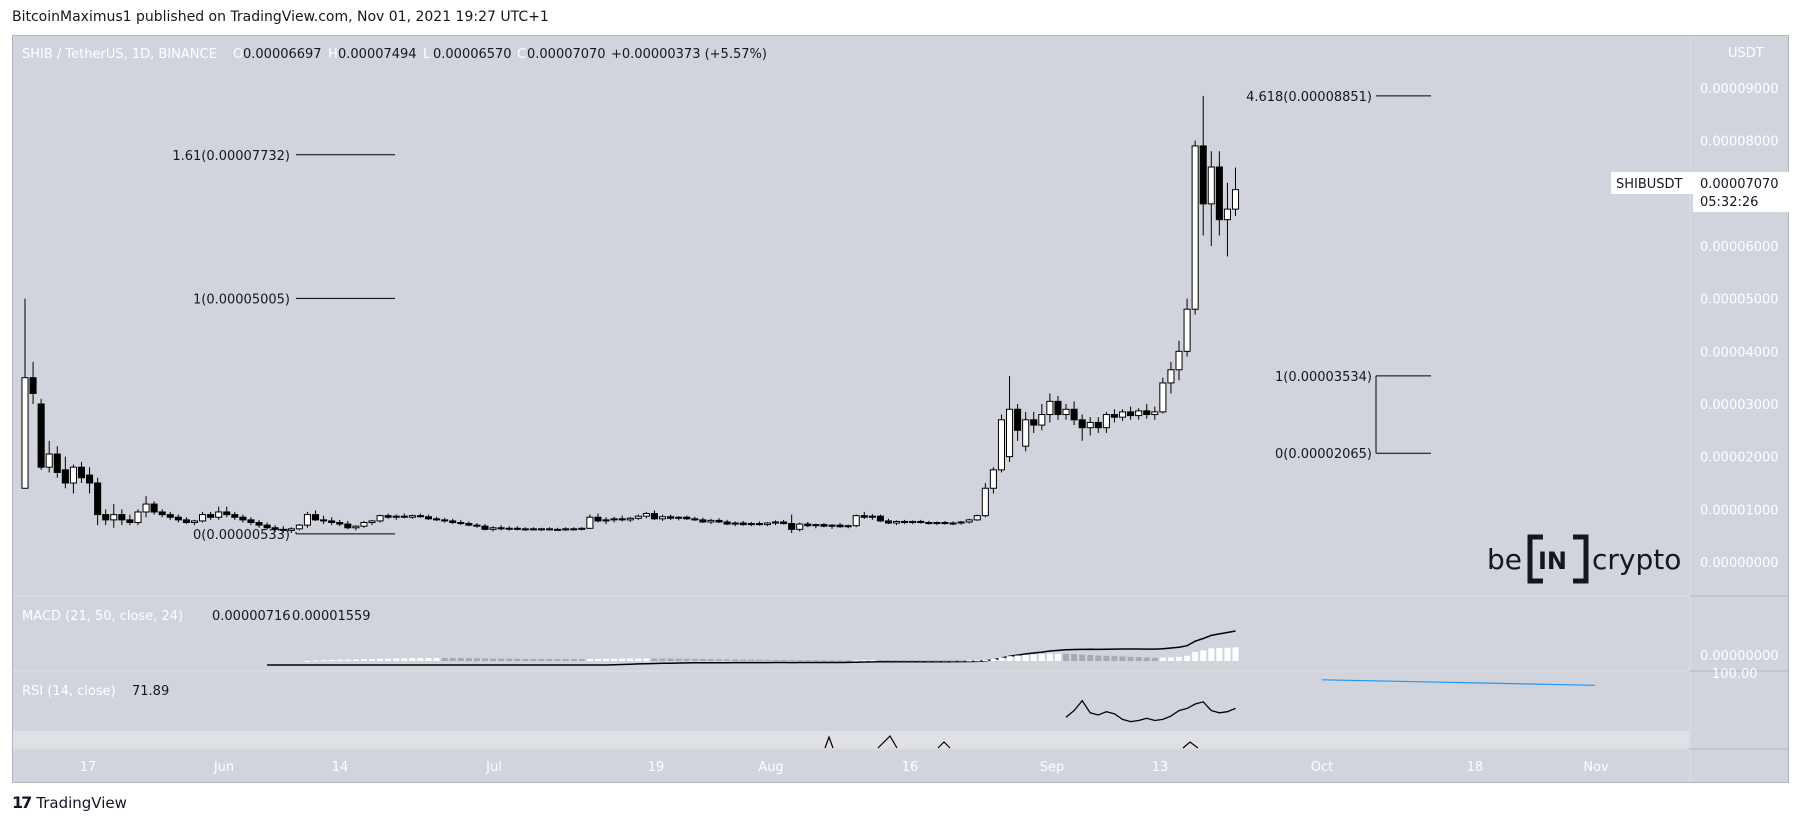 Image resolution: width=1813 pixels, height=827 pixels. What do you see at coordinates (223, 767) in the screenshot?
I see `x-tick-label: Jun` at bounding box center [223, 767].